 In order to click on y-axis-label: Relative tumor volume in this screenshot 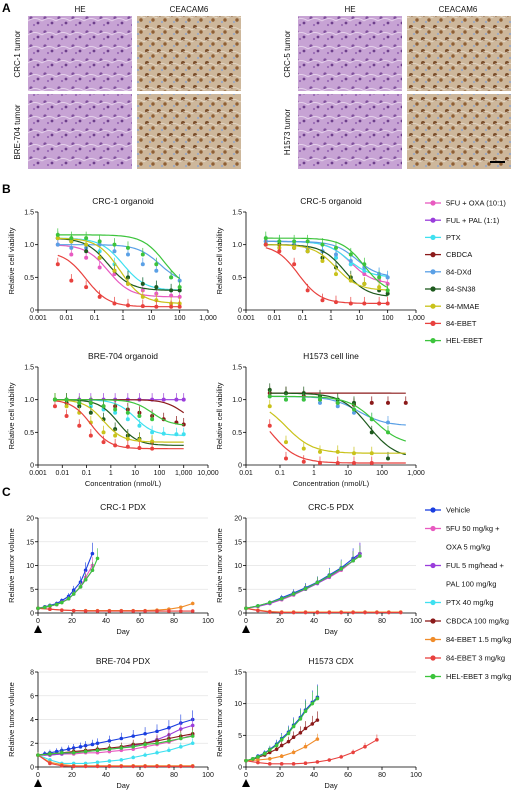, I will do `click(219, 719)`.